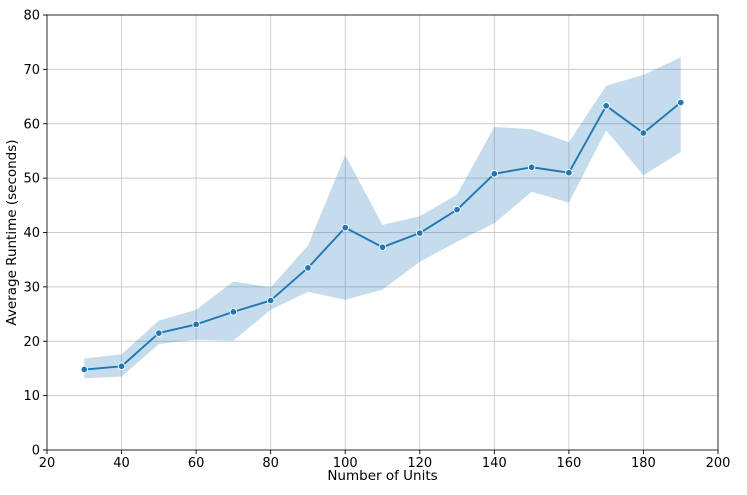 Image resolution: width=747 pixels, height=495 pixels. I want to click on y-tick-label: 50, so click(31, 179).